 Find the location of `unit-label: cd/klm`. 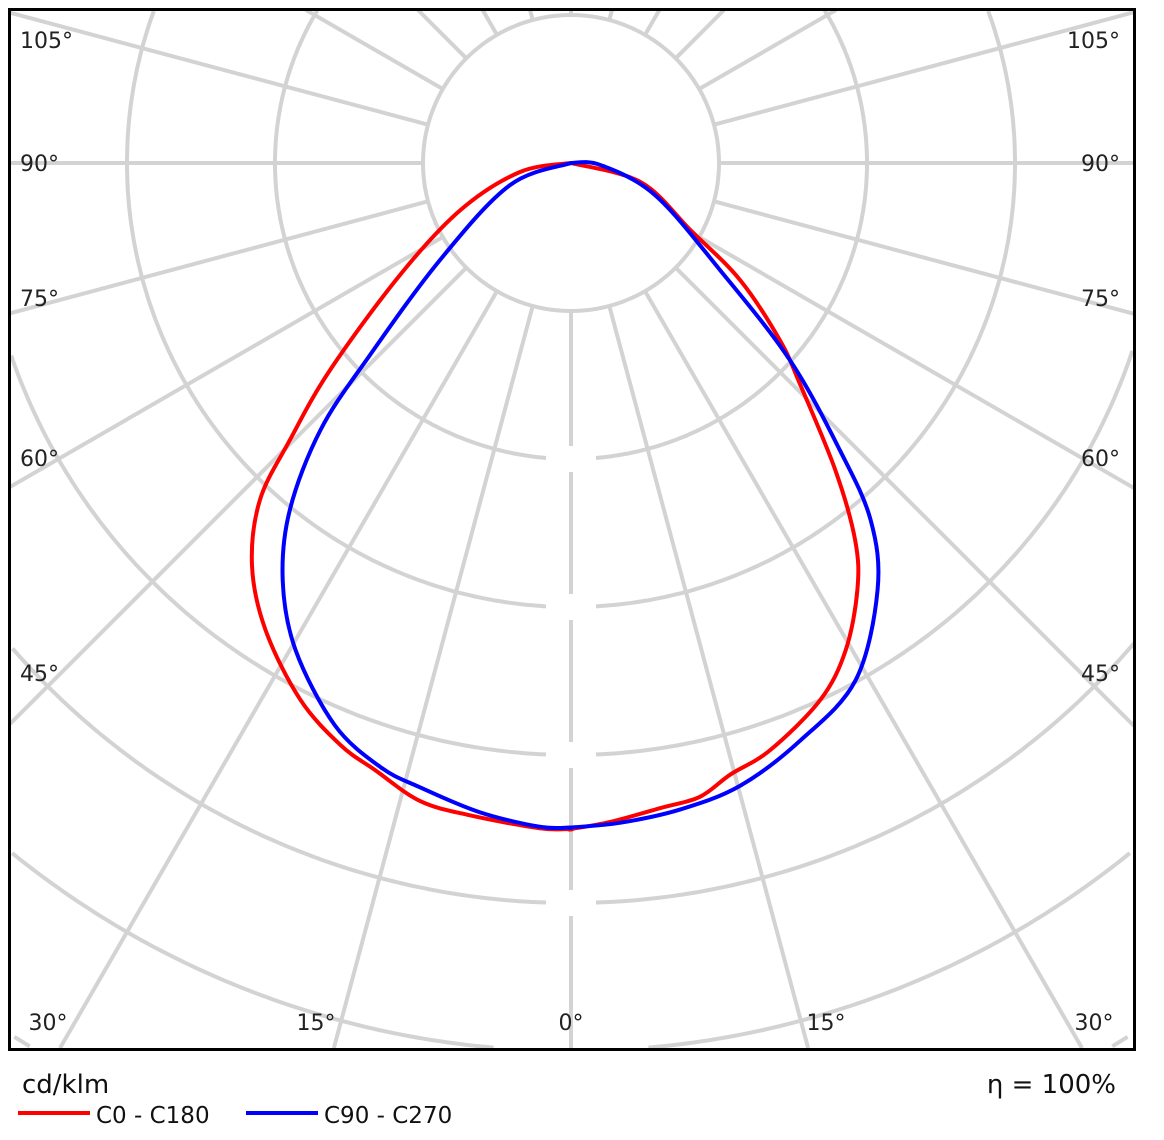

unit-label: cd/klm is located at coordinates (65, 1085).